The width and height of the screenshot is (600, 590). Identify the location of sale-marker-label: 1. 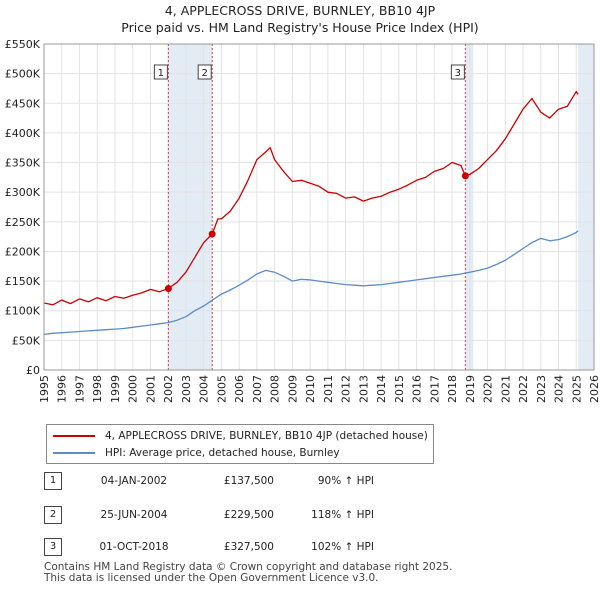
(161, 73).